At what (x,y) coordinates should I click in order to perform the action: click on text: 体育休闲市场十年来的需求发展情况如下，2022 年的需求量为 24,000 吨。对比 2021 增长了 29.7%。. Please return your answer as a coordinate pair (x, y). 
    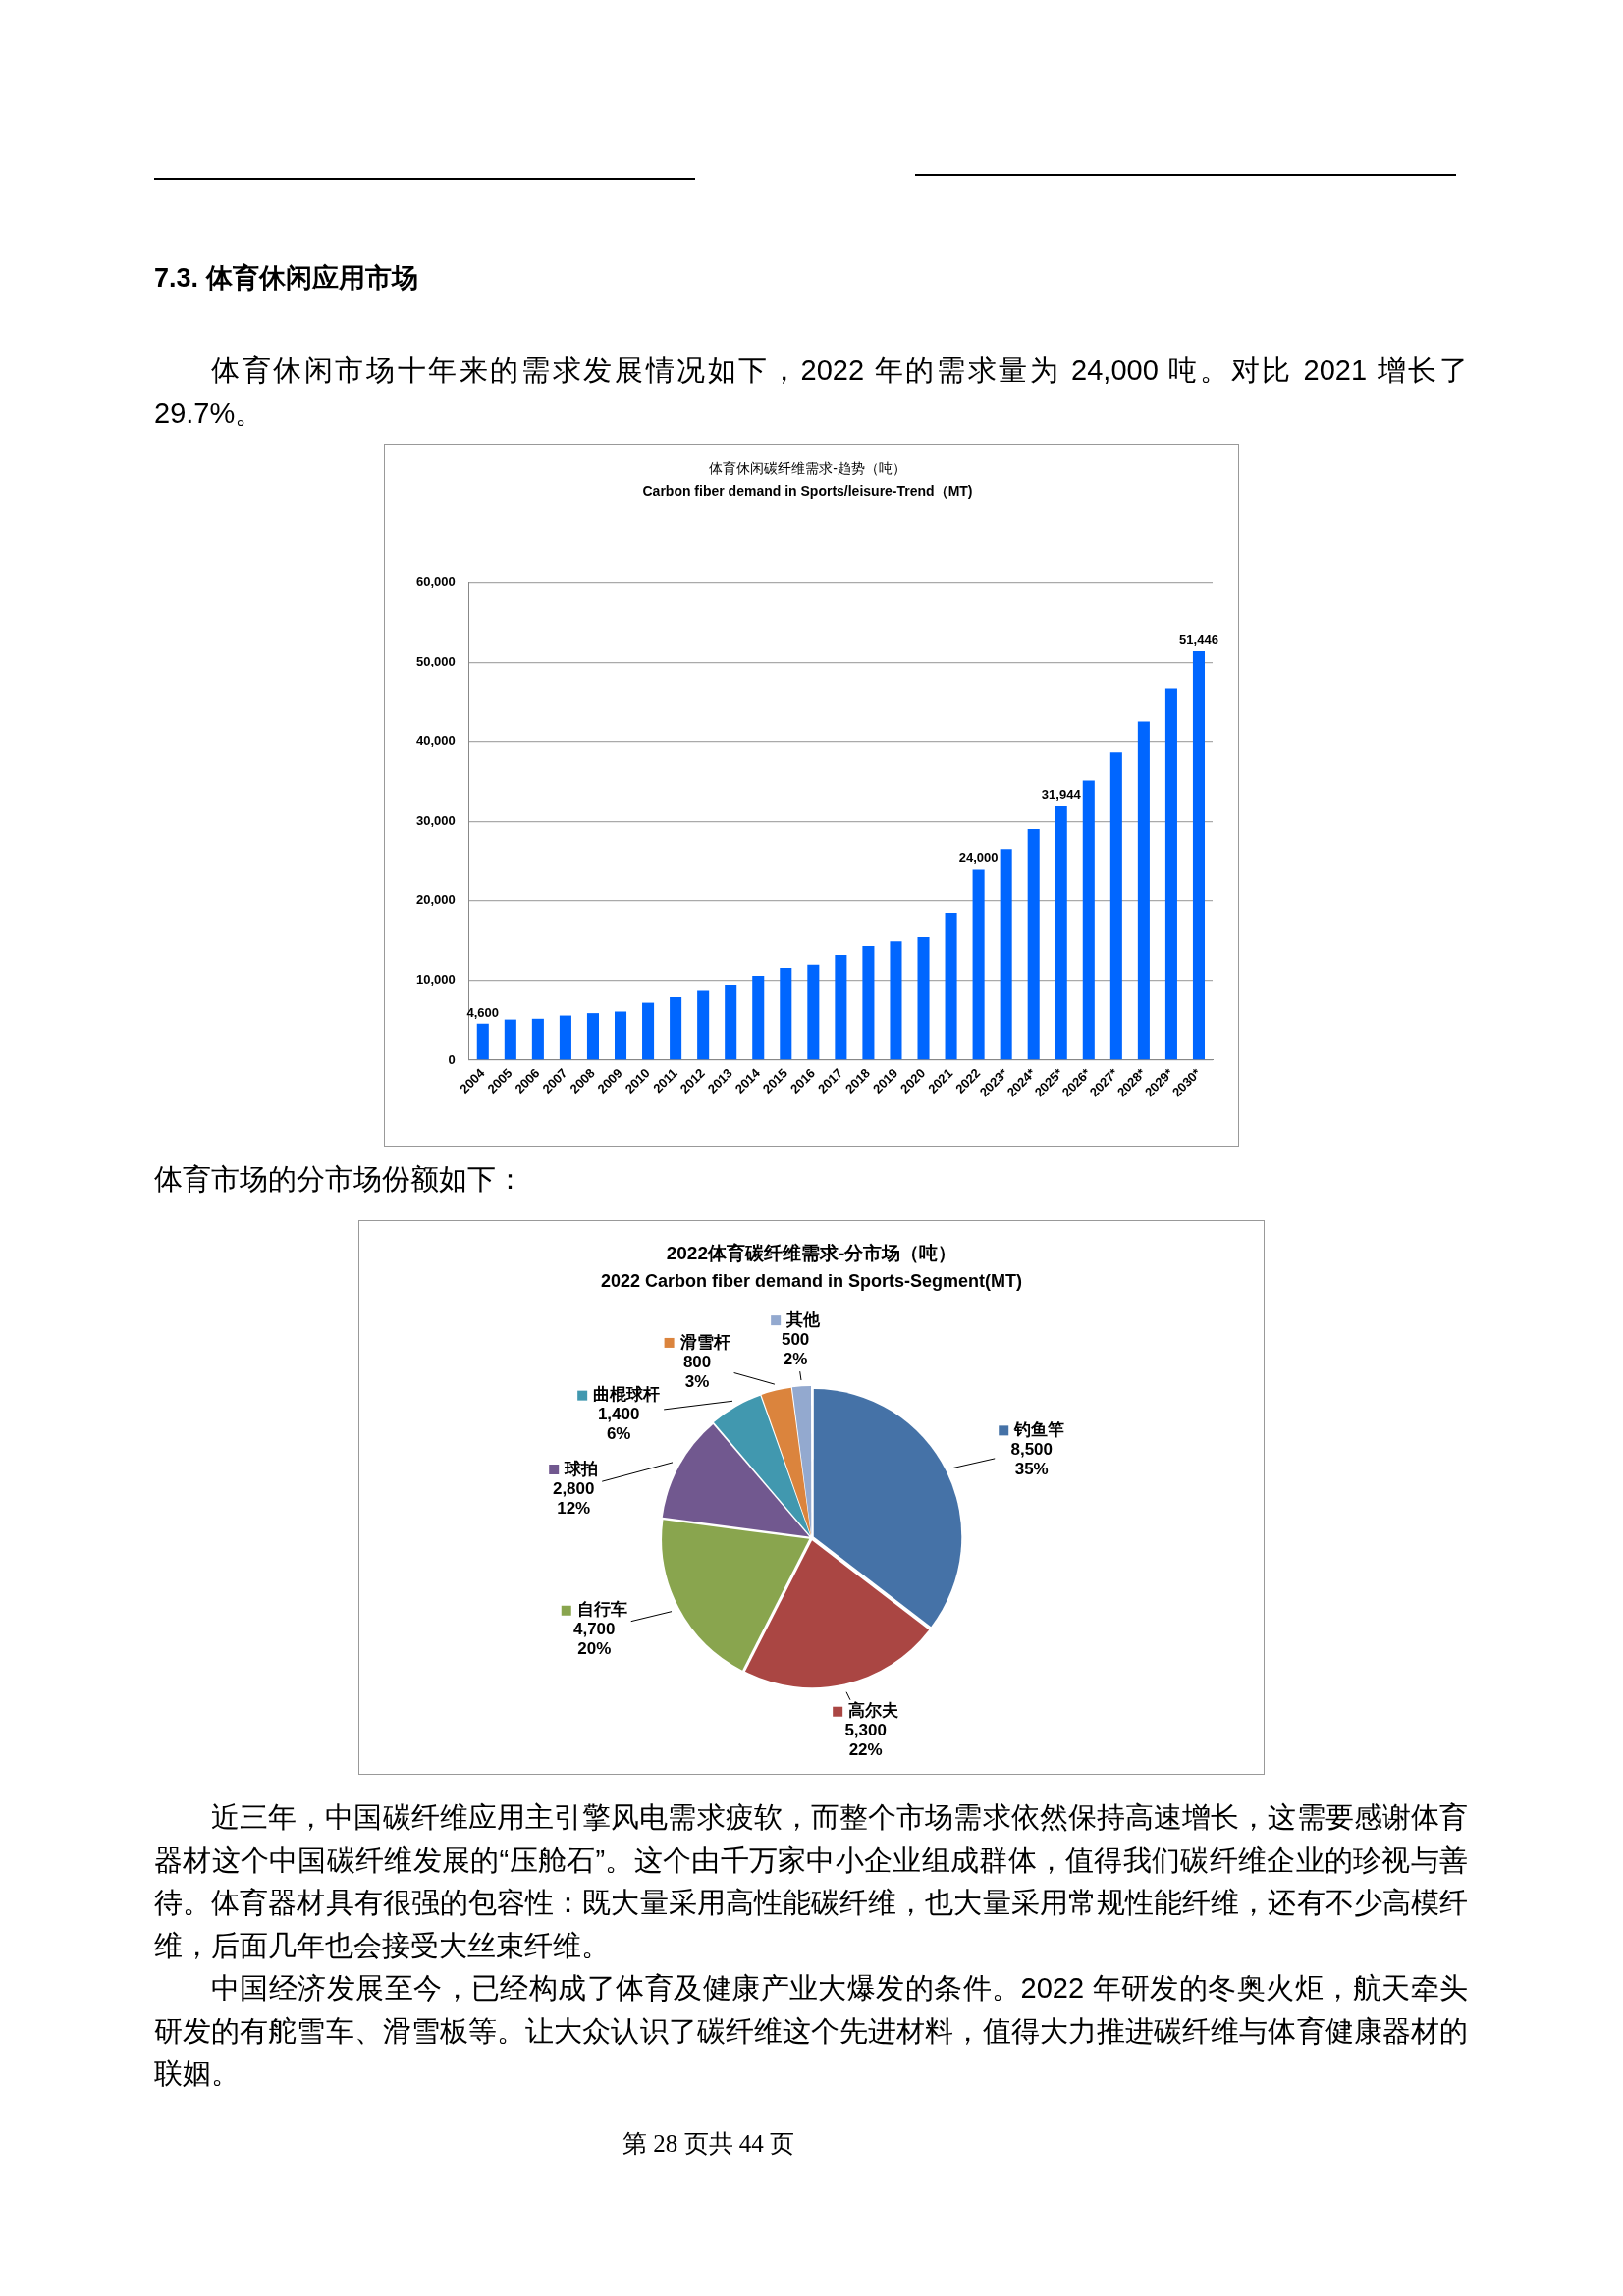
    Looking at the image, I should click on (811, 392).